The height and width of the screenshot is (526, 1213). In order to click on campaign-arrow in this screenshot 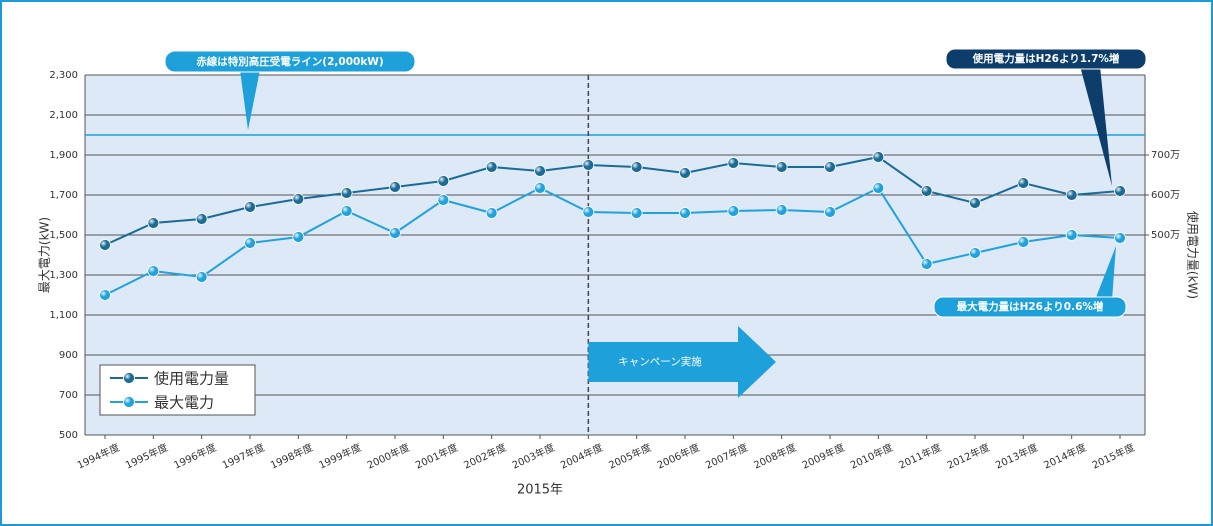, I will do `click(682, 362)`.